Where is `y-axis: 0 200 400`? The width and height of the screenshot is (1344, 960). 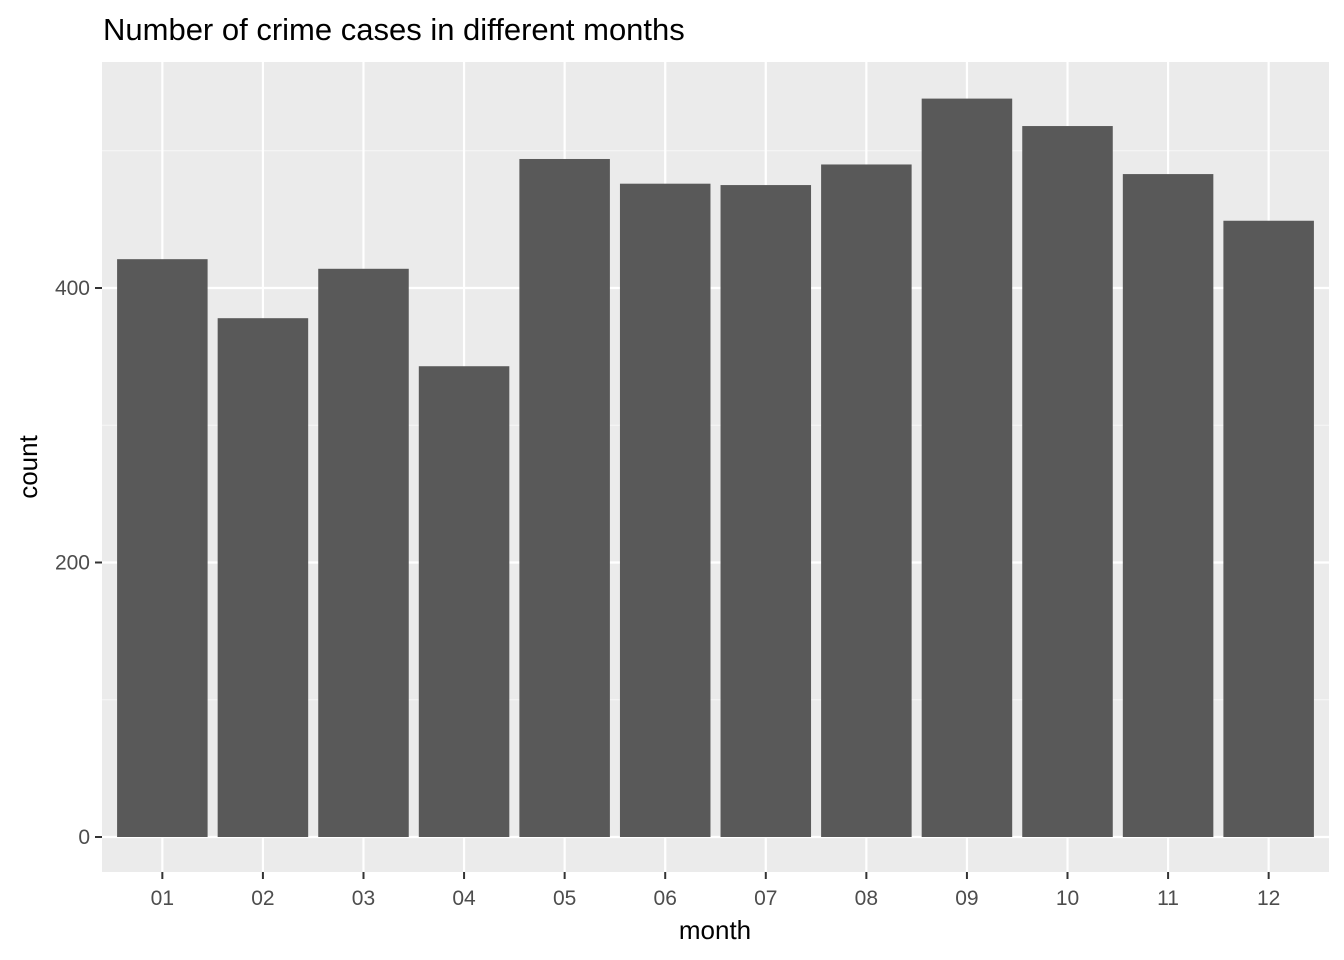 y-axis: 0 200 400 is located at coordinates (78, 563).